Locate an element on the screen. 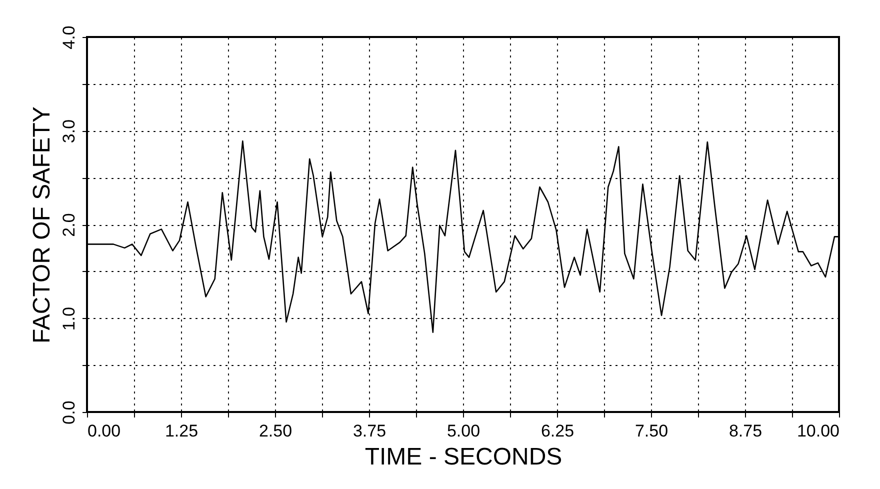 The image size is (880, 489). y-tick-label: 0.0 is located at coordinates (69, 412).